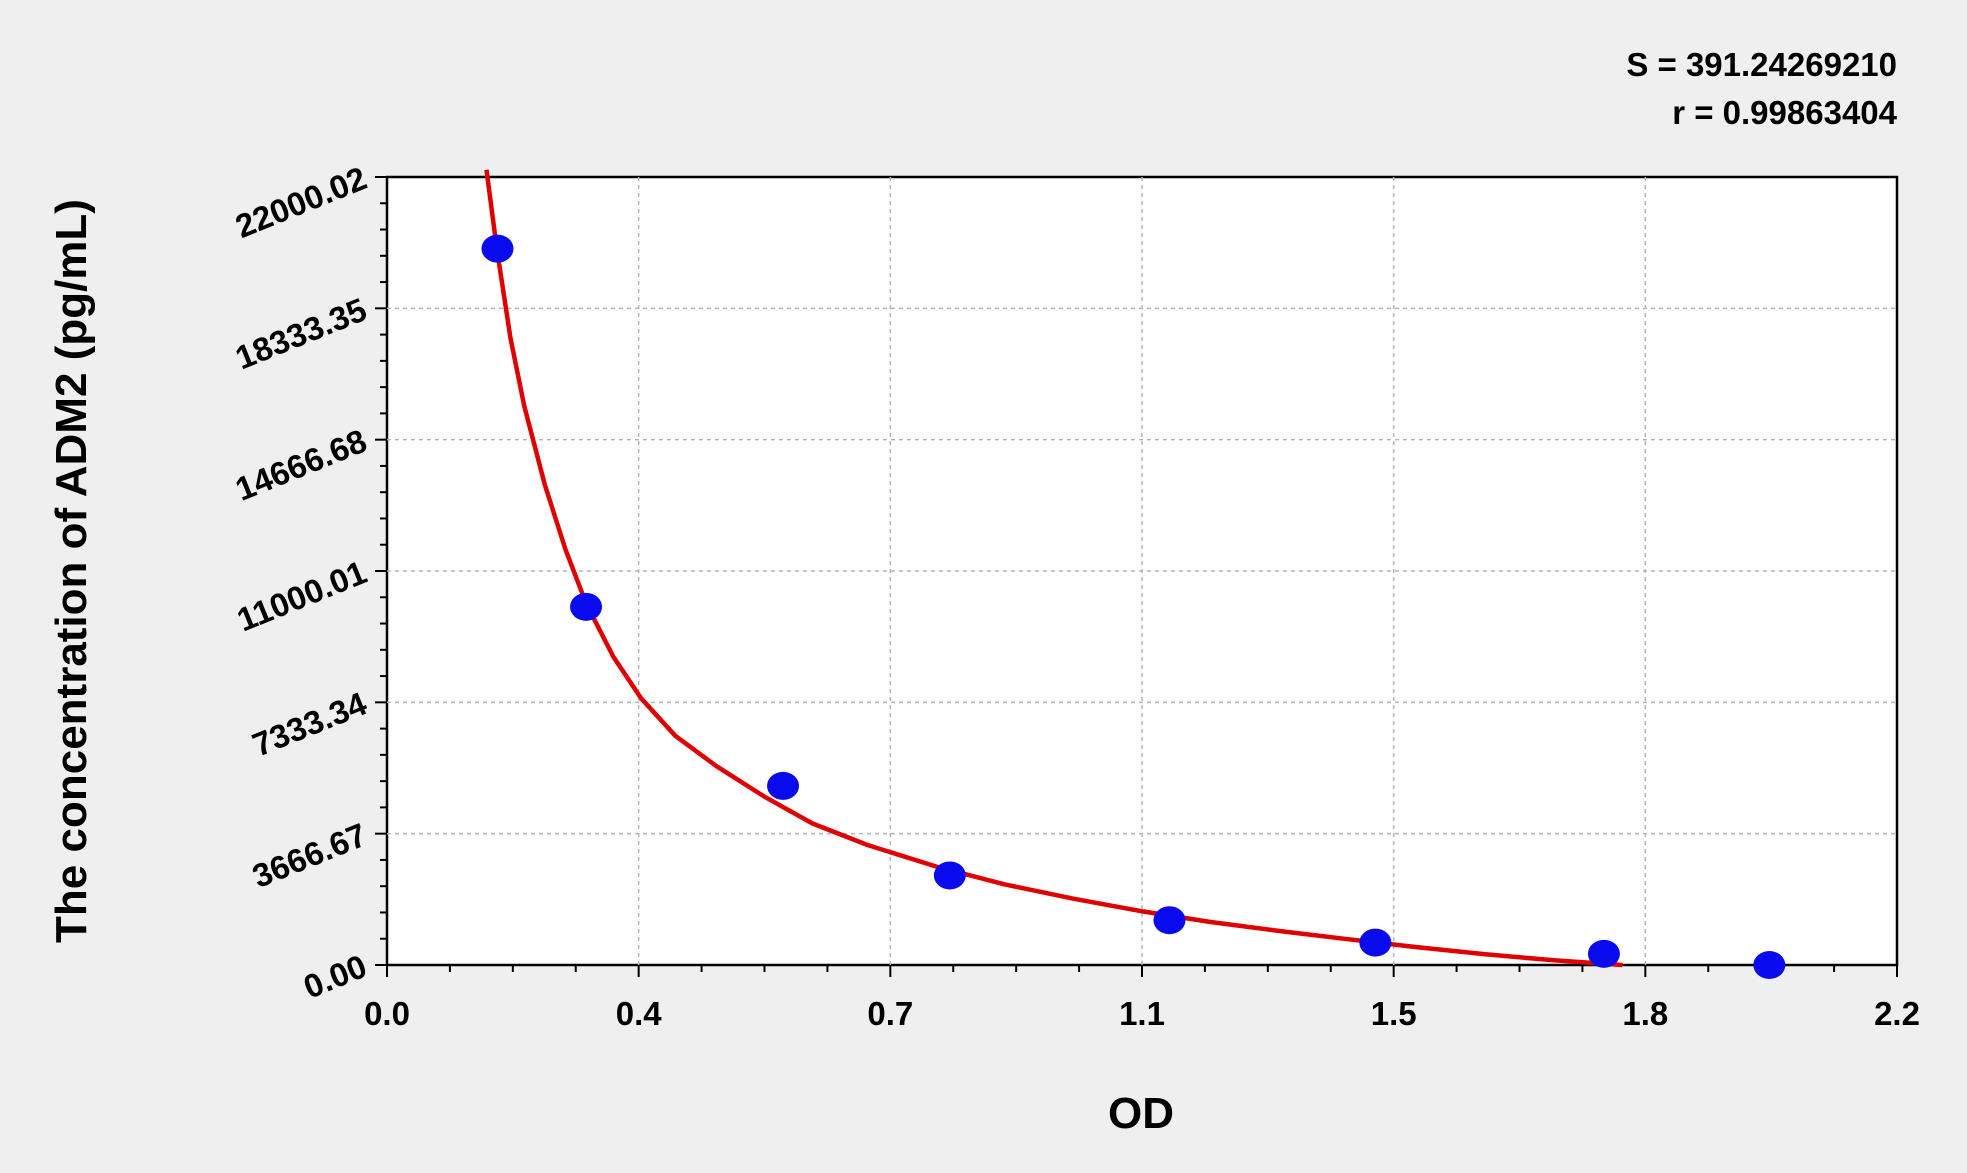 Image resolution: width=1967 pixels, height=1173 pixels. What do you see at coordinates (309, 723) in the screenshot?
I see `y-tick-label: 7333.34` at bounding box center [309, 723].